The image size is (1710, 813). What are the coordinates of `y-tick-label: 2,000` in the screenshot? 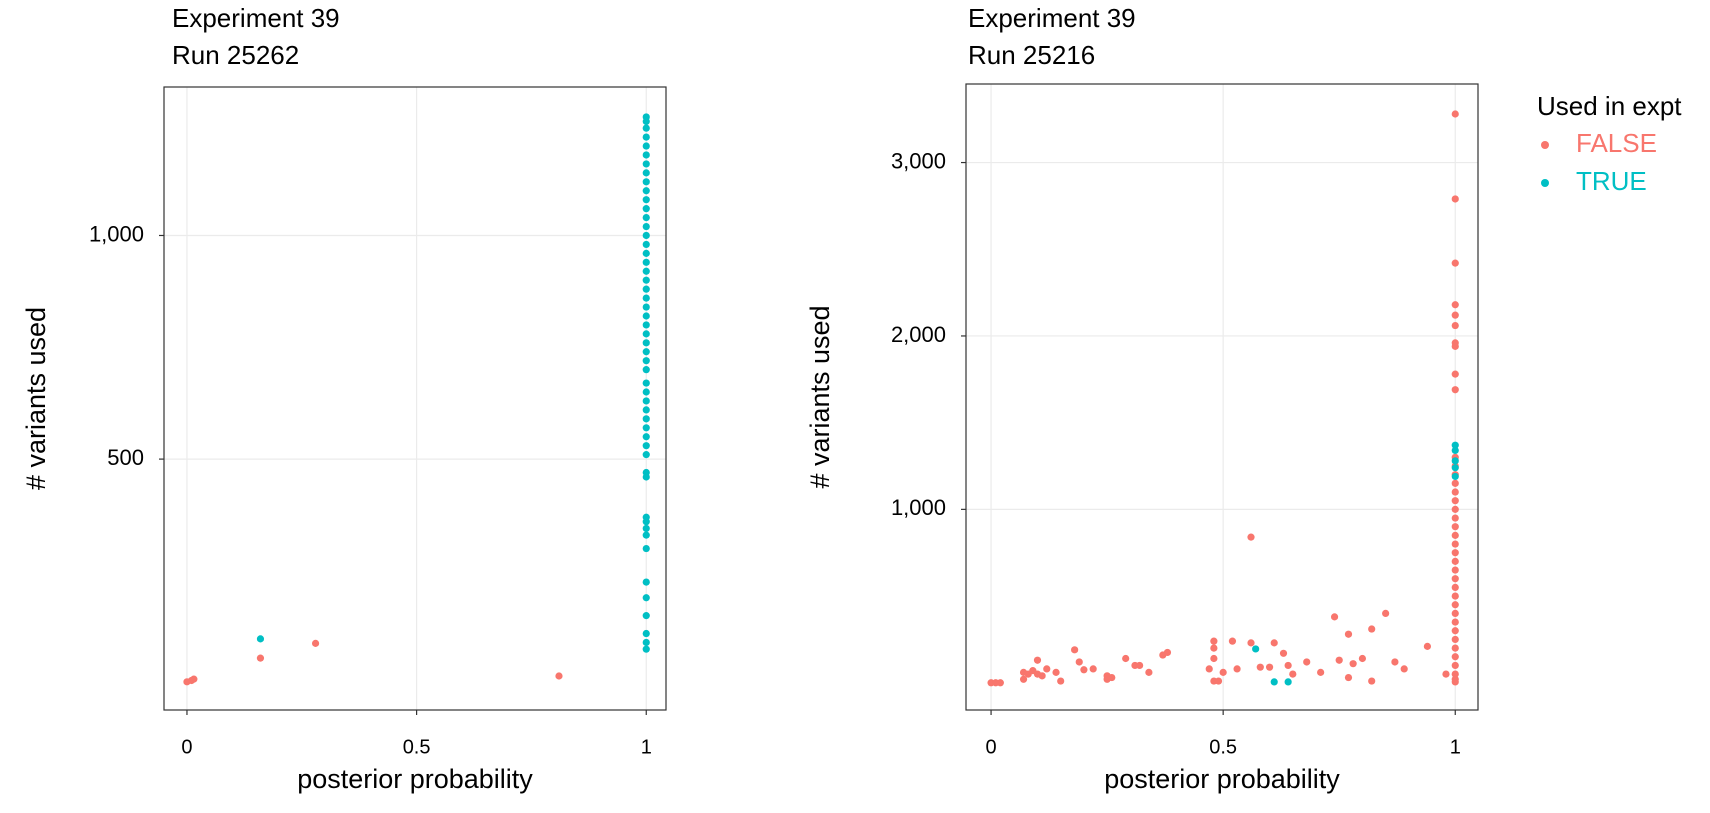 It's located at (918, 334).